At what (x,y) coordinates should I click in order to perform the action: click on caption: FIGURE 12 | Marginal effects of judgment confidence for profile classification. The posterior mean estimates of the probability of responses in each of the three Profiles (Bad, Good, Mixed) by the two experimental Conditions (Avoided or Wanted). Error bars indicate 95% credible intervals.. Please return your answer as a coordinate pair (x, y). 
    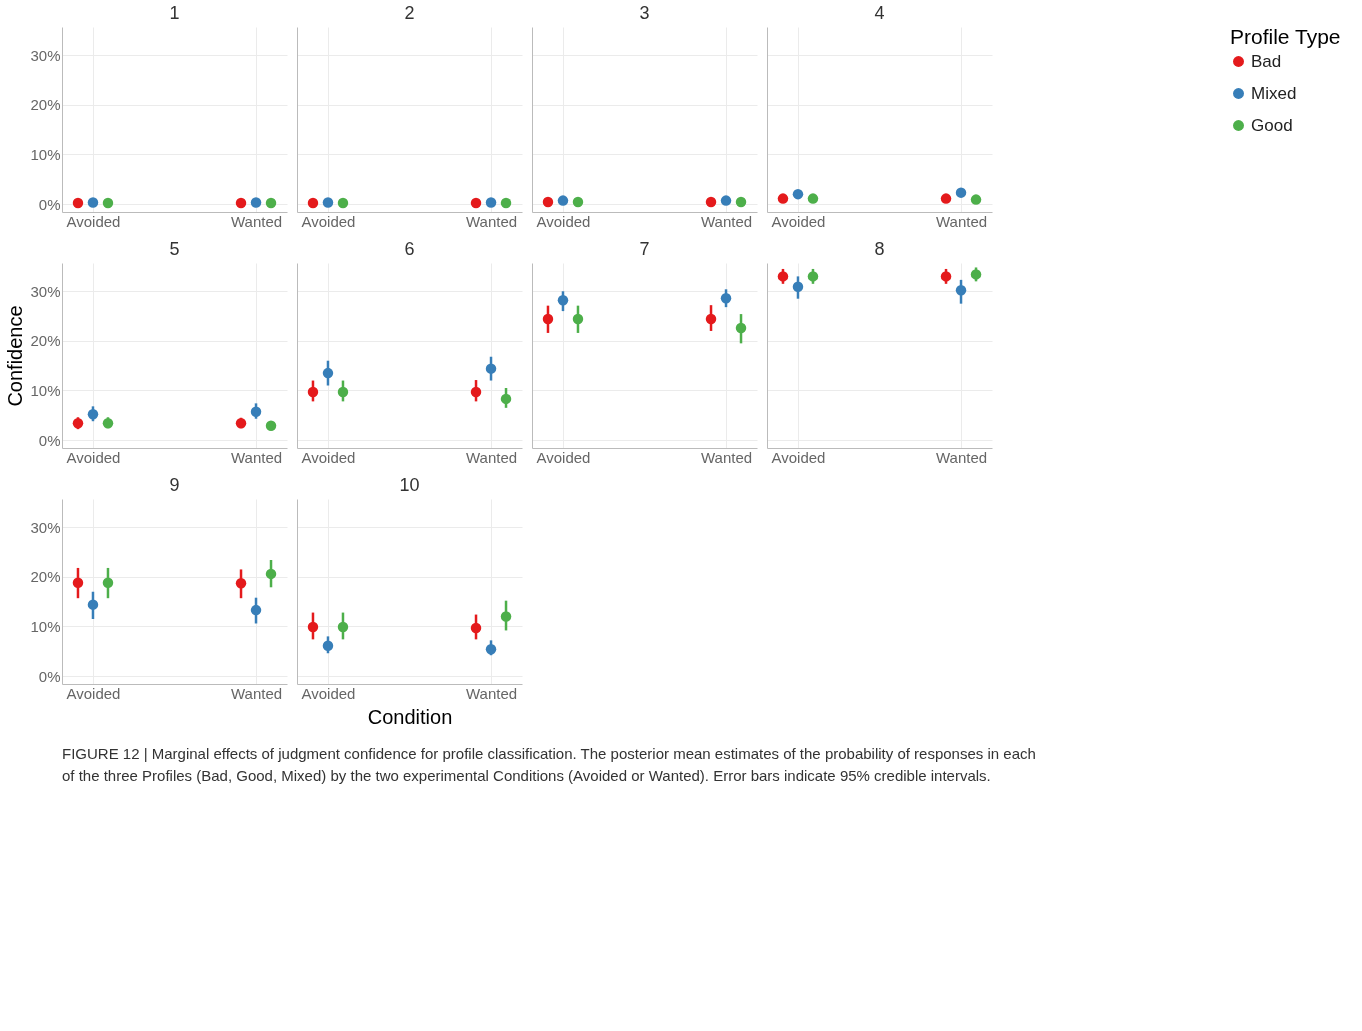
    Looking at the image, I should click on (549, 764).